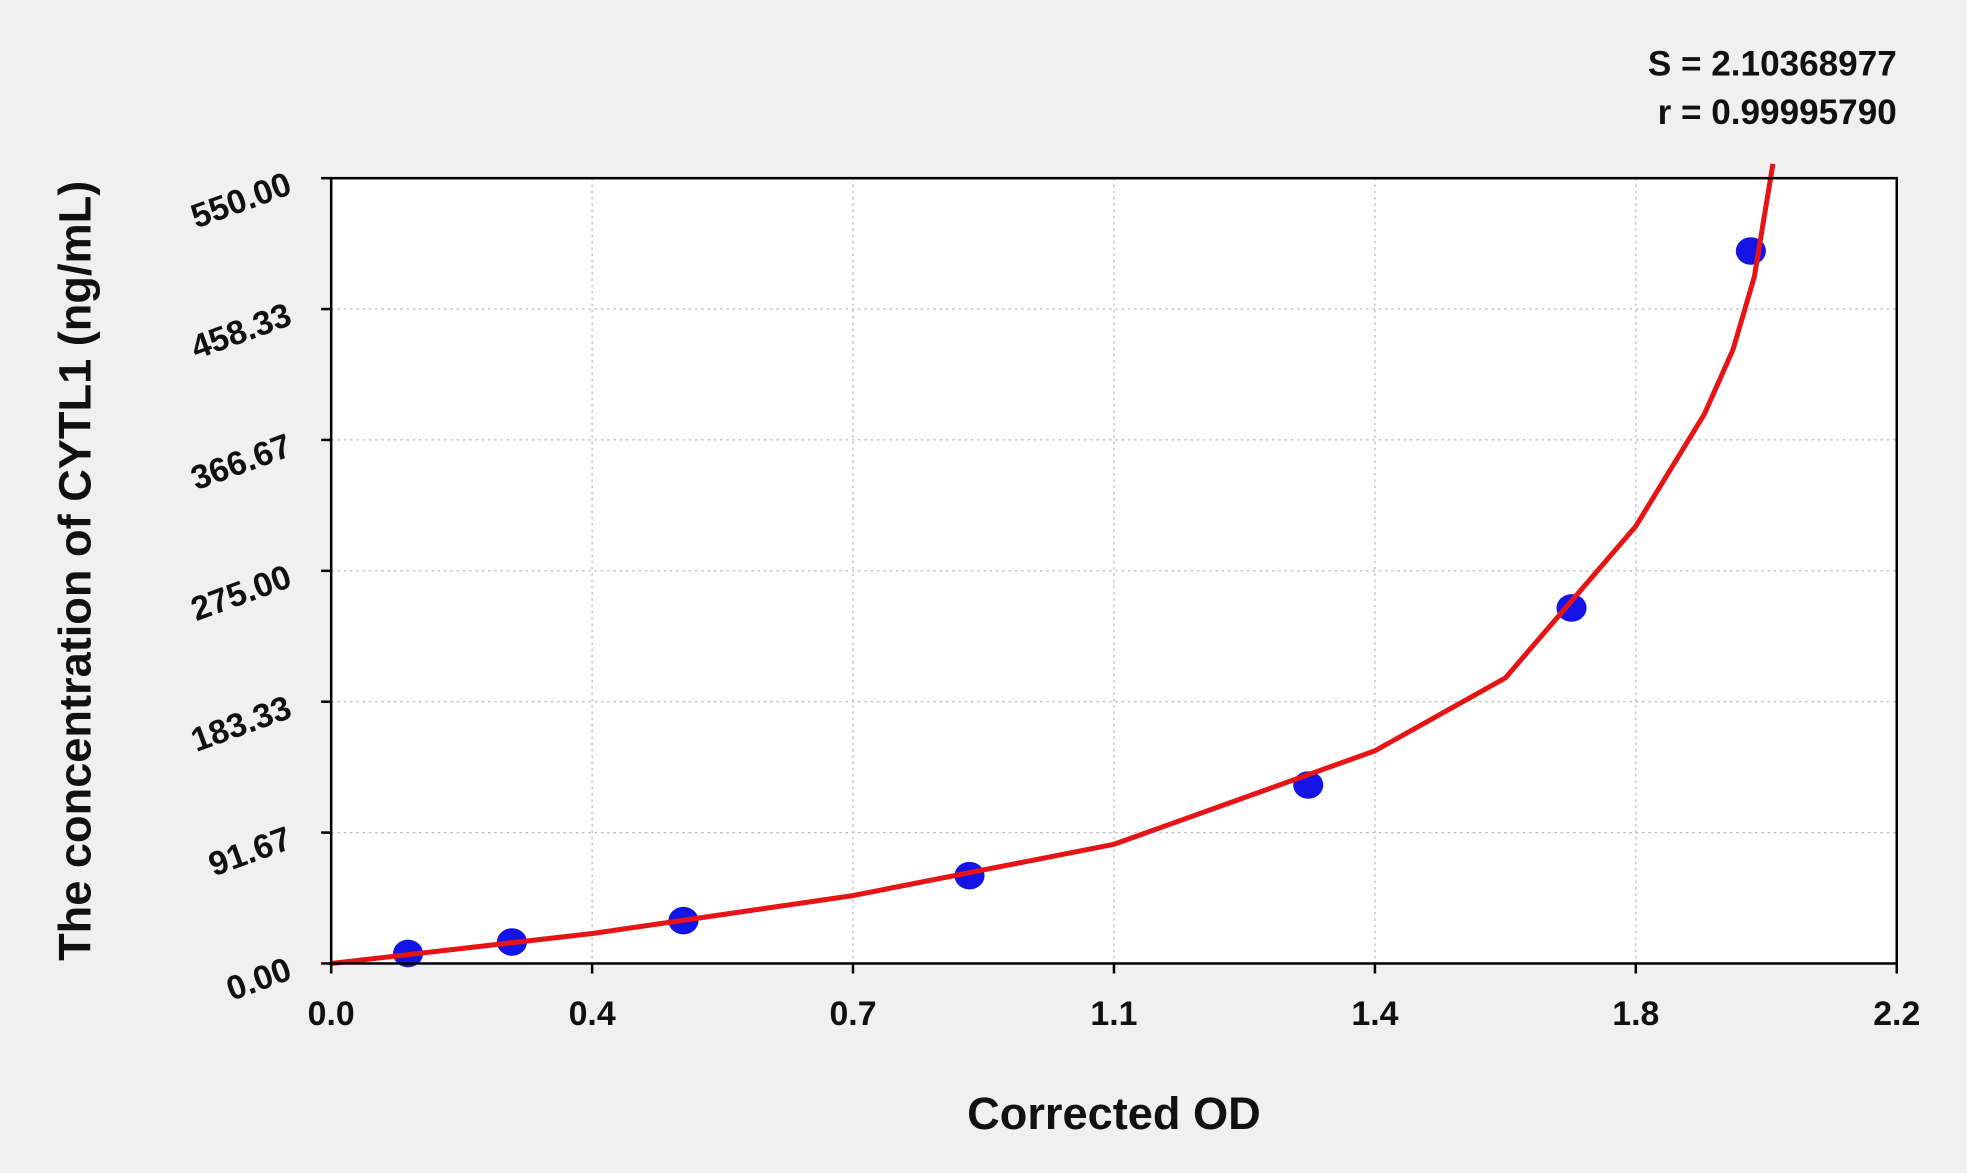  I want to click on x-tick-label: 1.4, so click(1374, 1014).